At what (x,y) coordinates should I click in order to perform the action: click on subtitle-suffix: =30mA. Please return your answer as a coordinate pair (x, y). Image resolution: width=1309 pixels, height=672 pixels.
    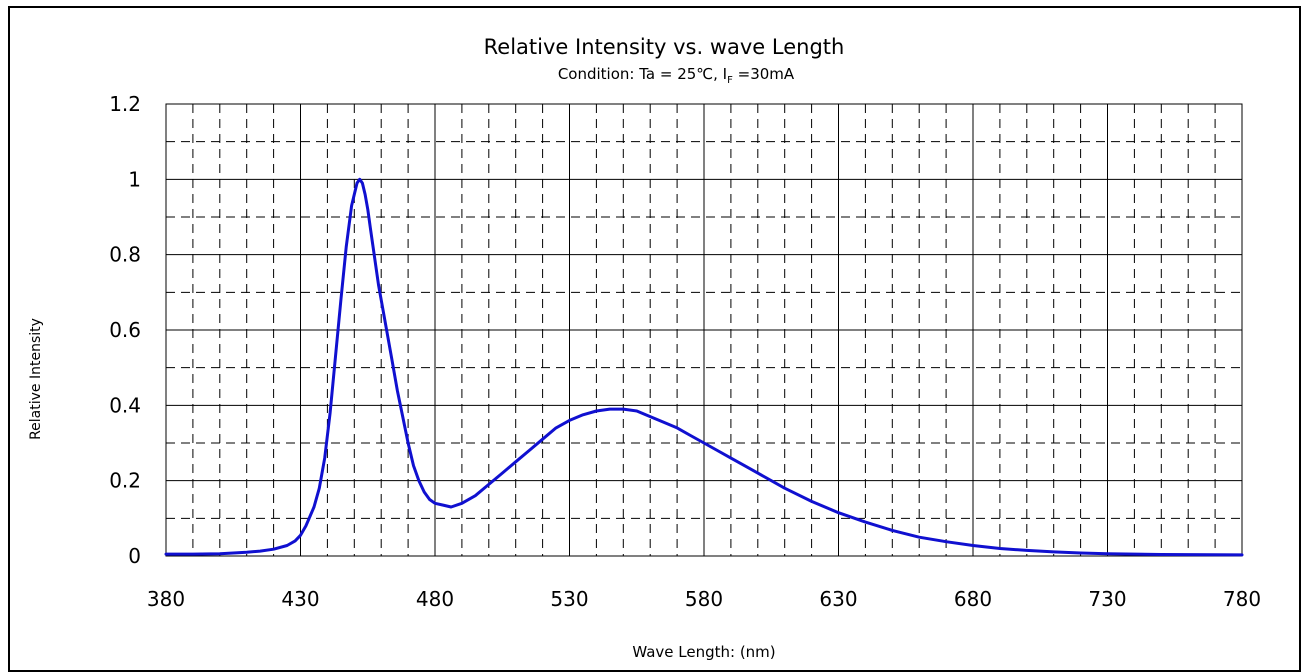
    Looking at the image, I should click on (764, 74).